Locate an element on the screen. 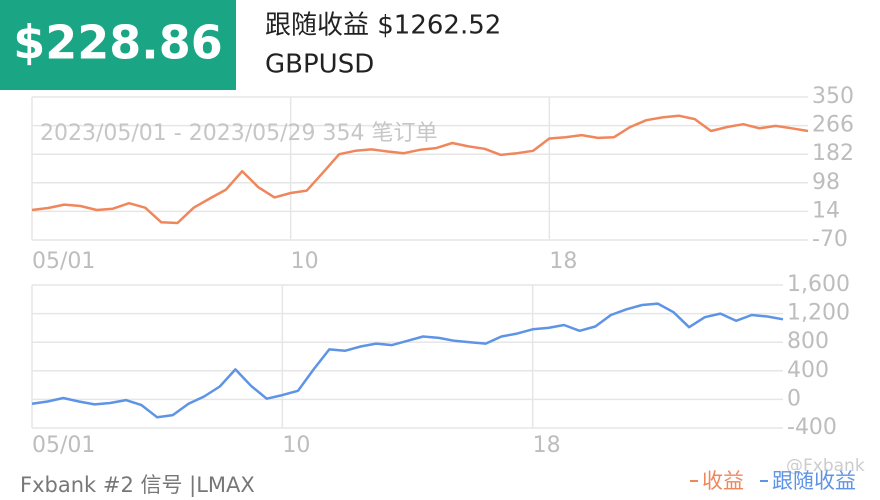 This screenshot has width=880, height=500. y-tick-label: 98 is located at coordinates (826, 182).